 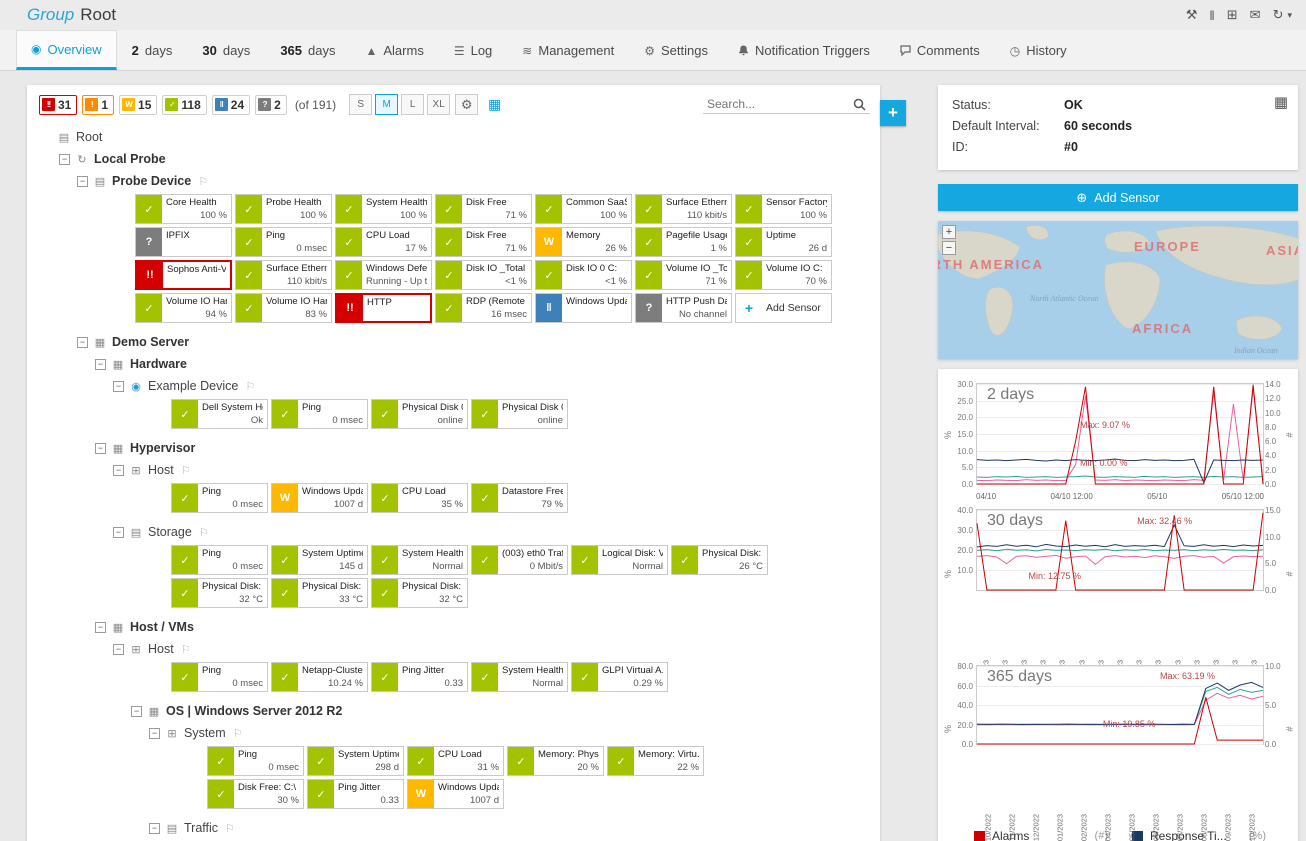 I want to click on size-button-l: L, so click(x=413, y=104).